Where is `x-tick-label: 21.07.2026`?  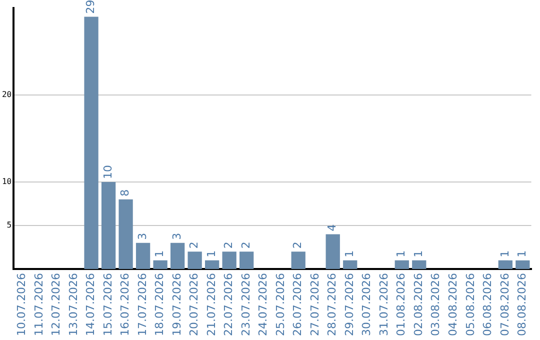 x-tick-label: 21.07.2026 is located at coordinates (211, 304).